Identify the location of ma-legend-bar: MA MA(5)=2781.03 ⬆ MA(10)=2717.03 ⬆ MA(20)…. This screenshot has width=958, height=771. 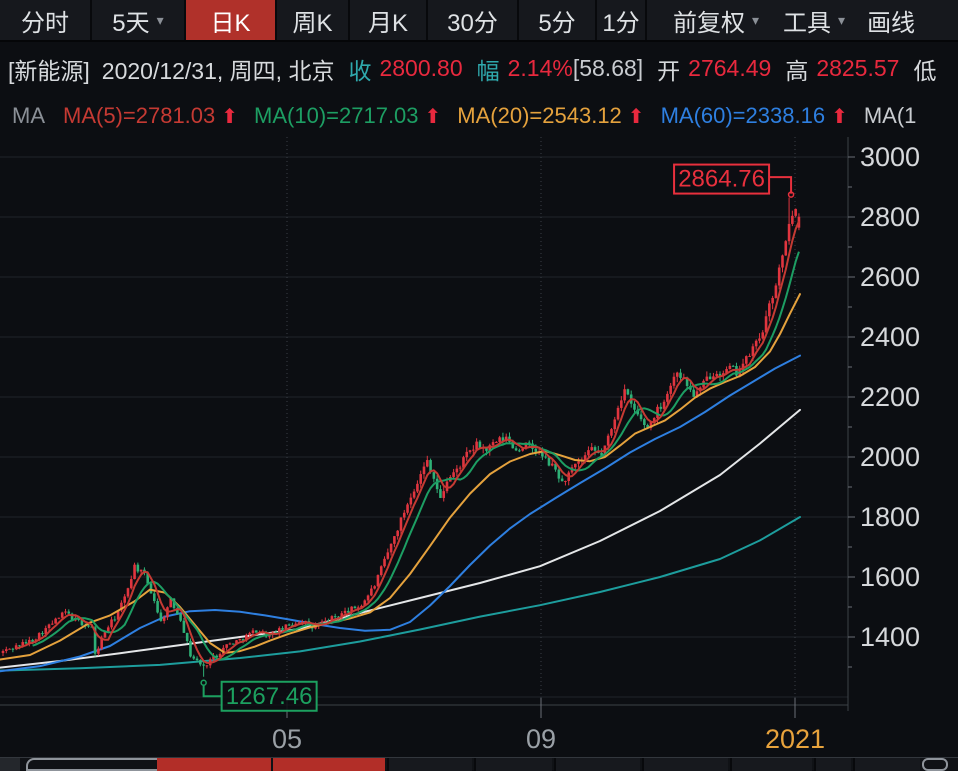
(479, 116).